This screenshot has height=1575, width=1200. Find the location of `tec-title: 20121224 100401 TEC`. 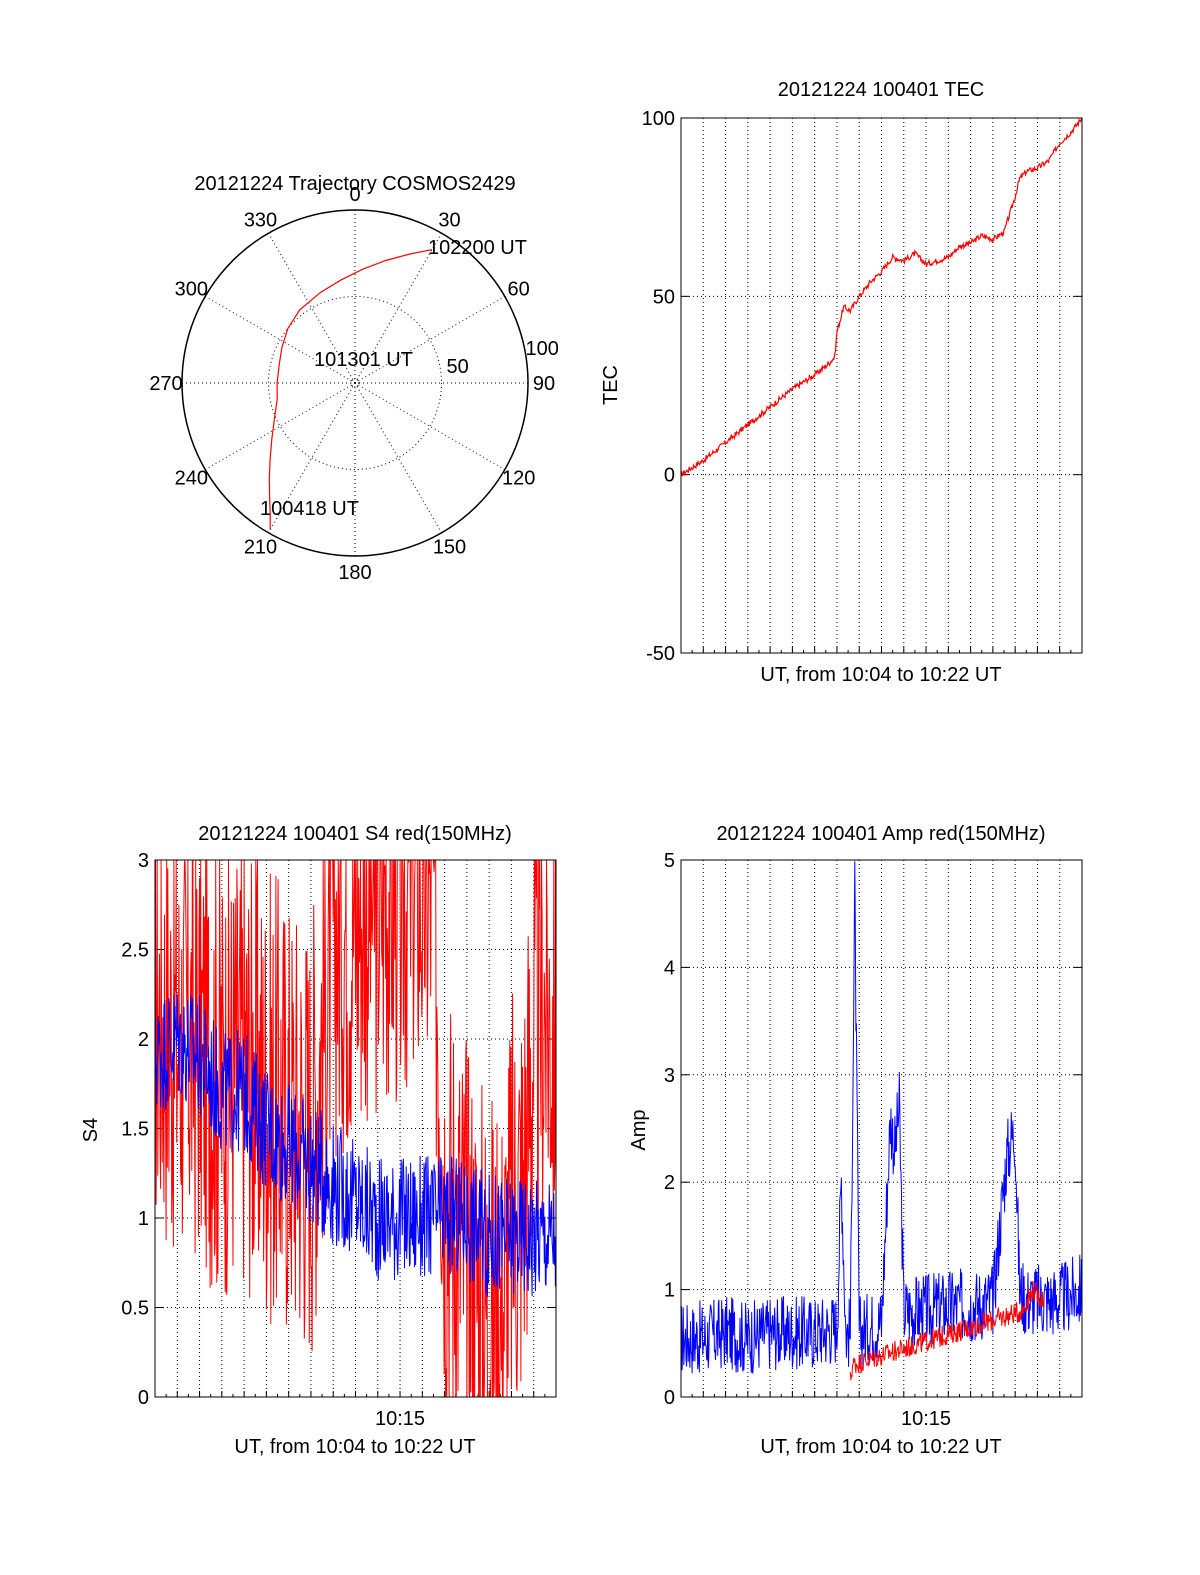

tec-title: 20121224 100401 TEC is located at coordinates (881, 90).